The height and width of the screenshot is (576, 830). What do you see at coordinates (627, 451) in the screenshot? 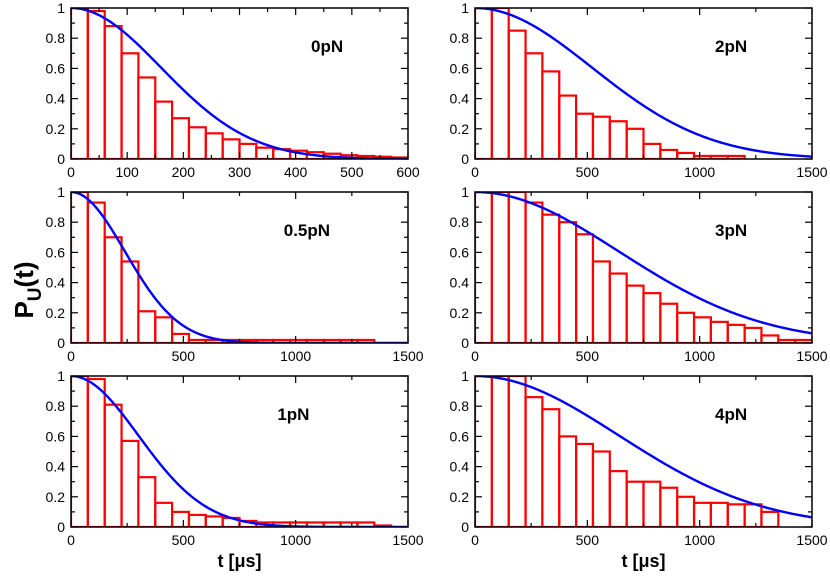
I see `histogram-bars` at bounding box center [627, 451].